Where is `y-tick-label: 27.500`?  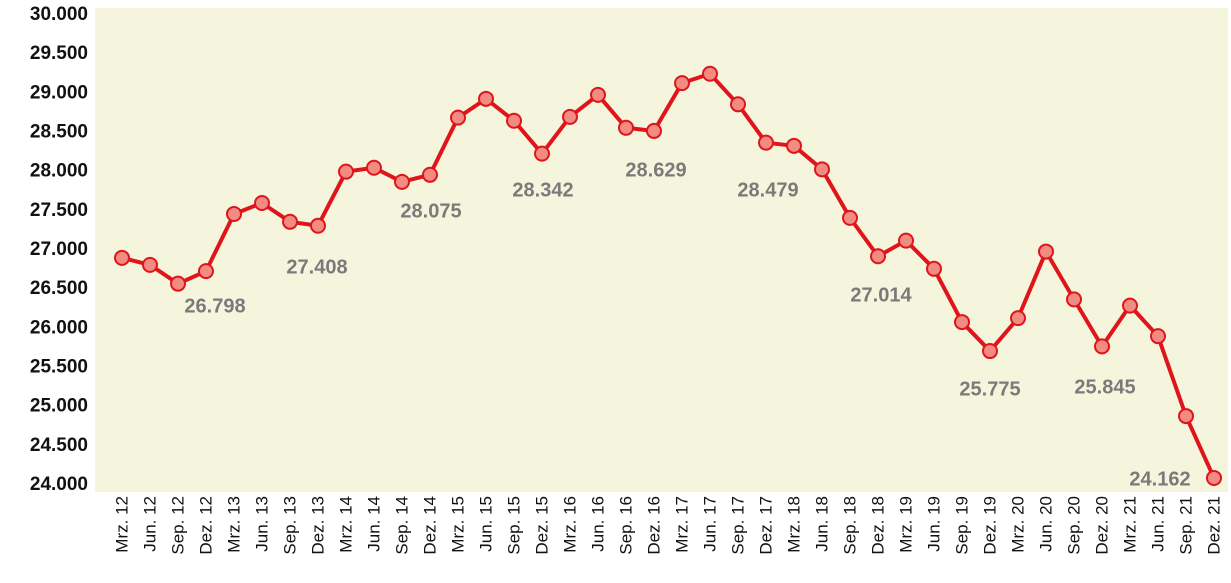 y-tick-label: 27.500 is located at coordinates (59, 210).